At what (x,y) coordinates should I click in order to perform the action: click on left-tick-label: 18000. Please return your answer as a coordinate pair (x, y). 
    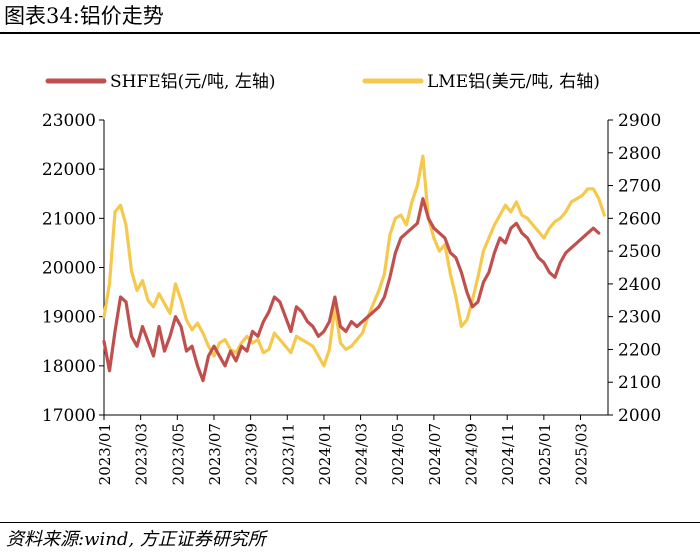
    Looking at the image, I should click on (69, 367).